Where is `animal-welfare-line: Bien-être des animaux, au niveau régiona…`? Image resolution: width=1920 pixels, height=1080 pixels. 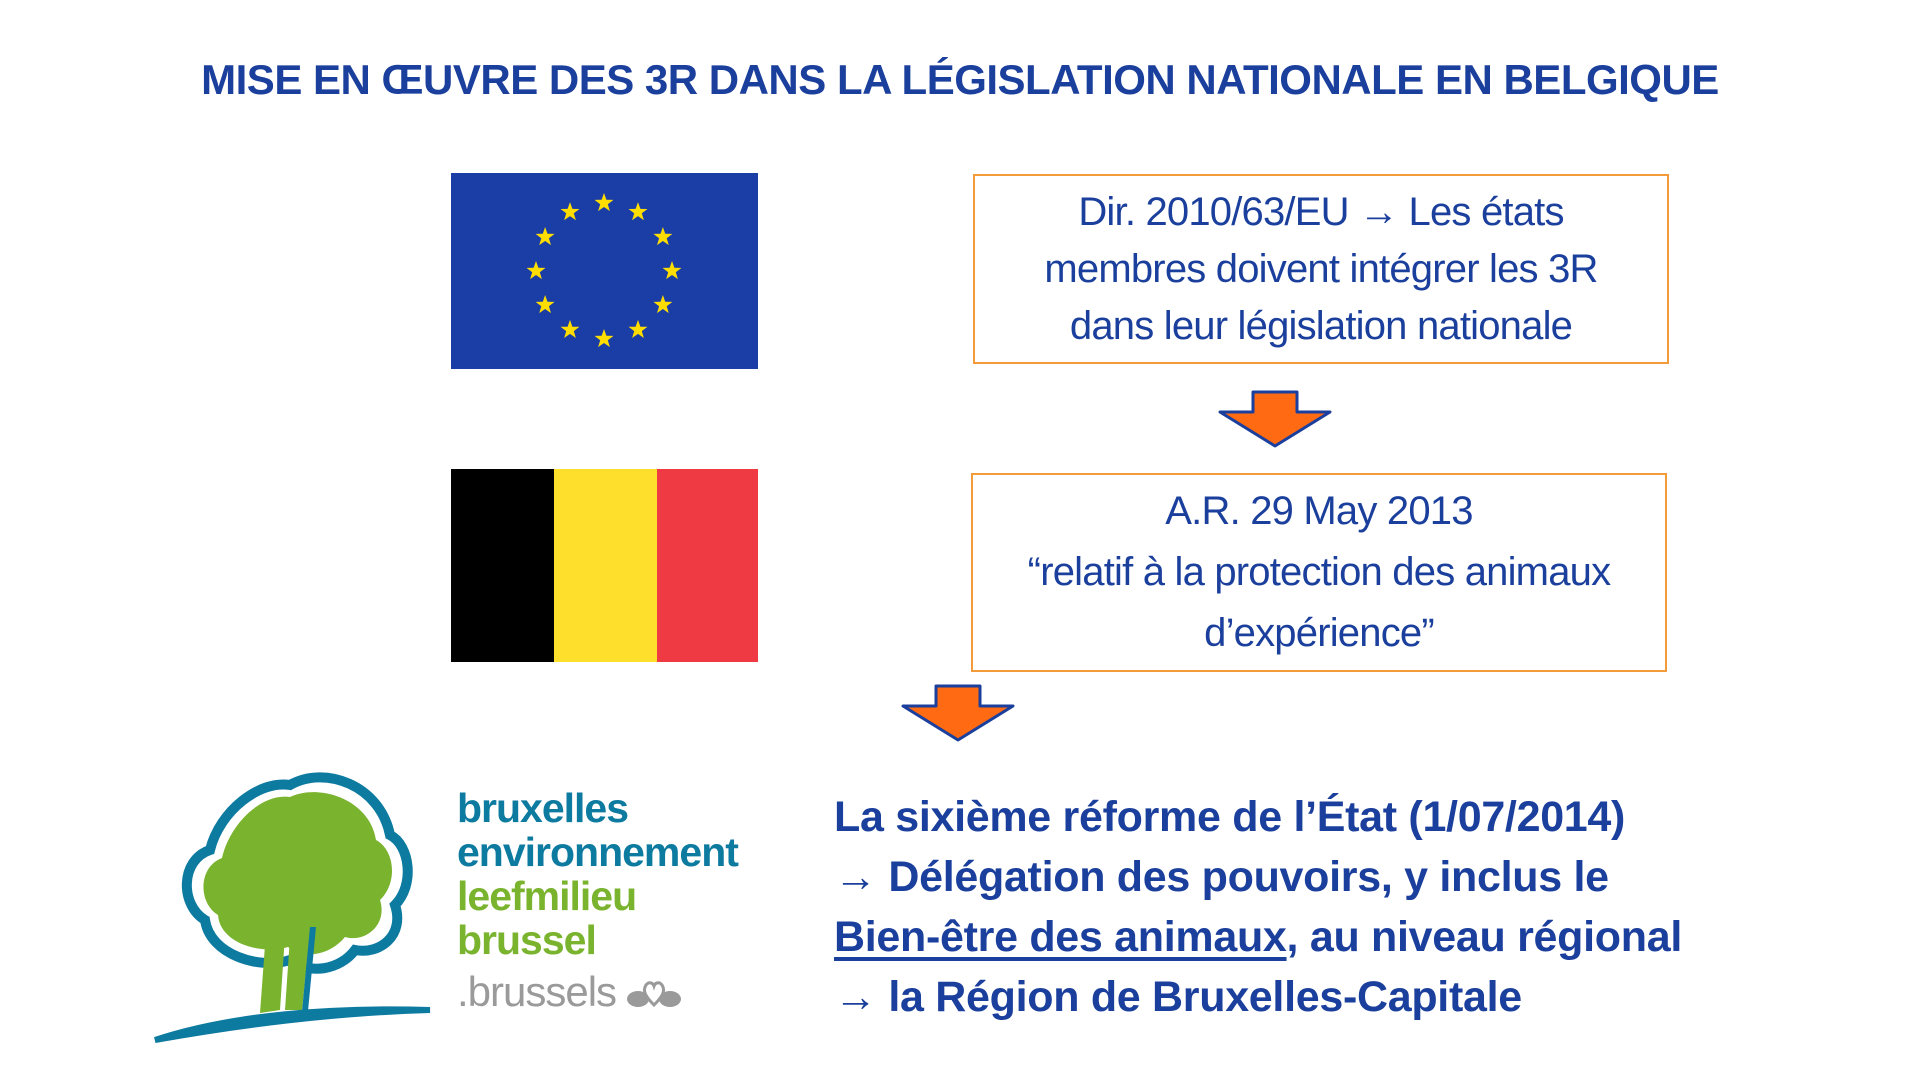
animal-welfare-line: Bien-être des animaux, au niveau régiona… is located at coordinates (1334, 937).